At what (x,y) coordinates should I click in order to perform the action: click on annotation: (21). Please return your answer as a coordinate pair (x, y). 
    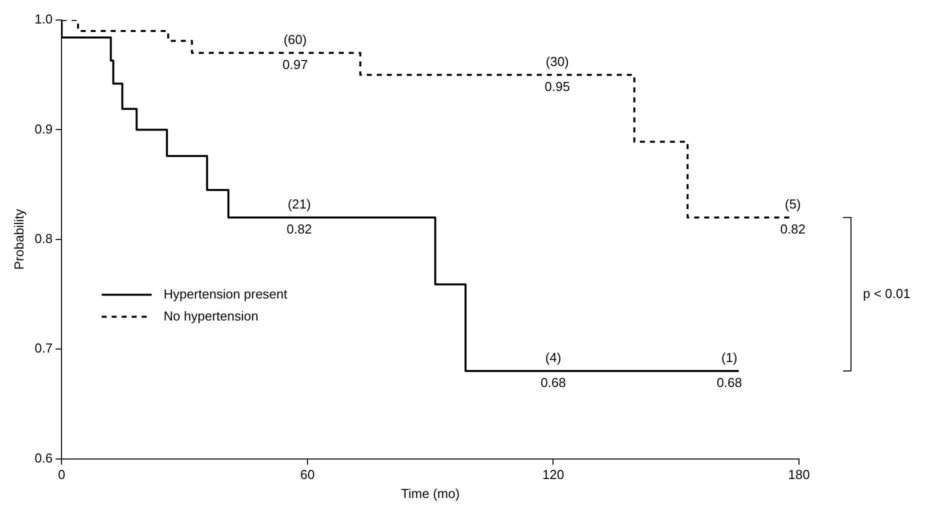
    Looking at the image, I should click on (299, 204).